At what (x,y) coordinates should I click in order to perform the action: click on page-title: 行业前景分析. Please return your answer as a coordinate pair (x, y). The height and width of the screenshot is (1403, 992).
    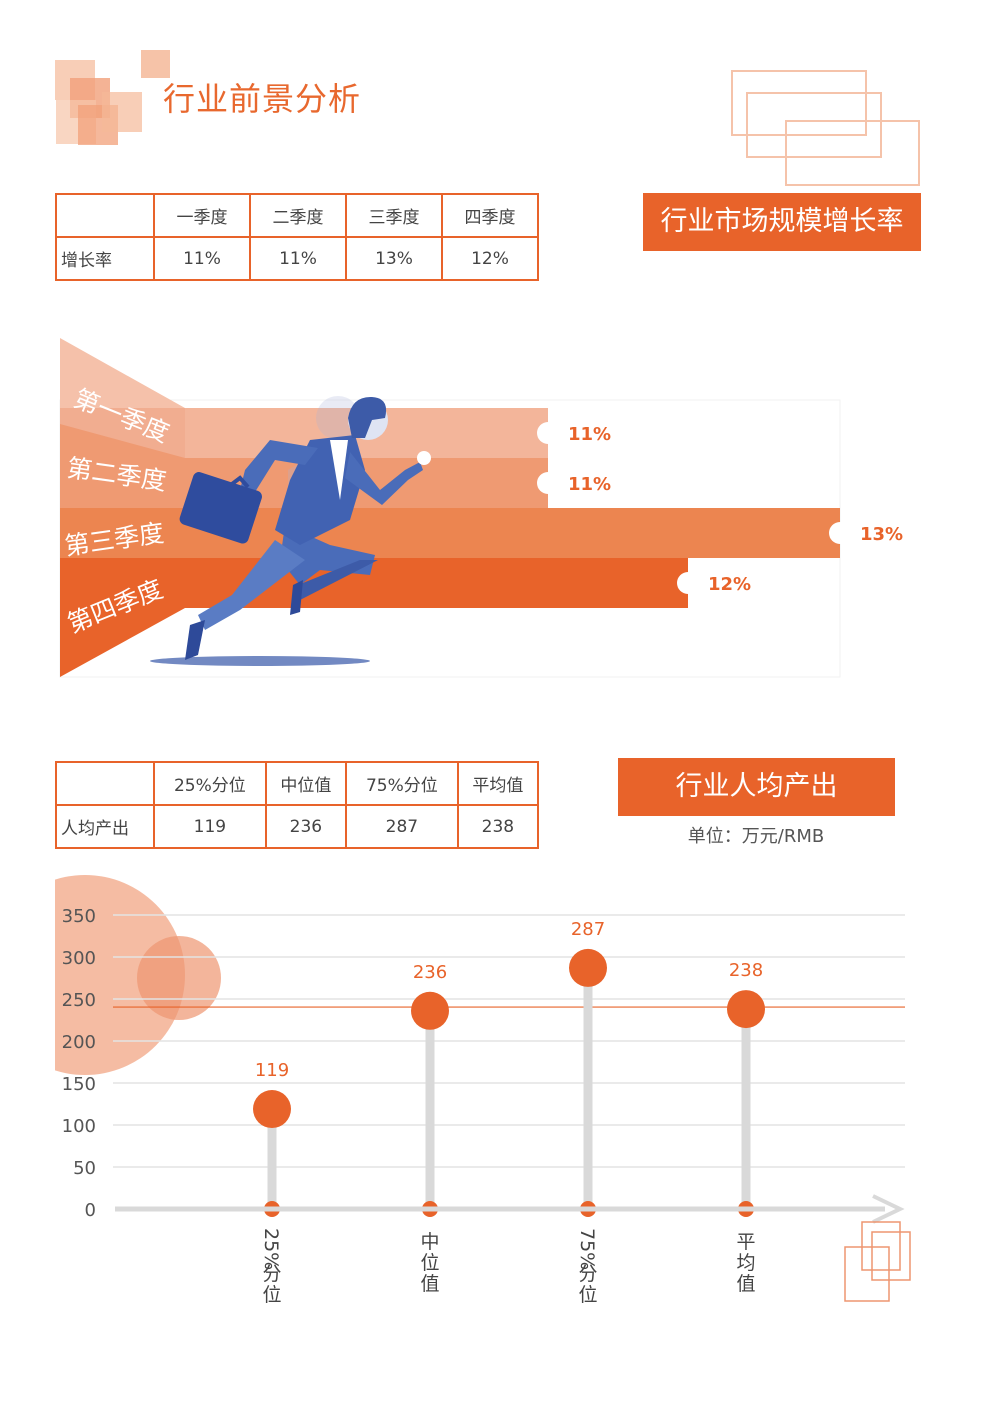
    Looking at the image, I should click on (262, 99).